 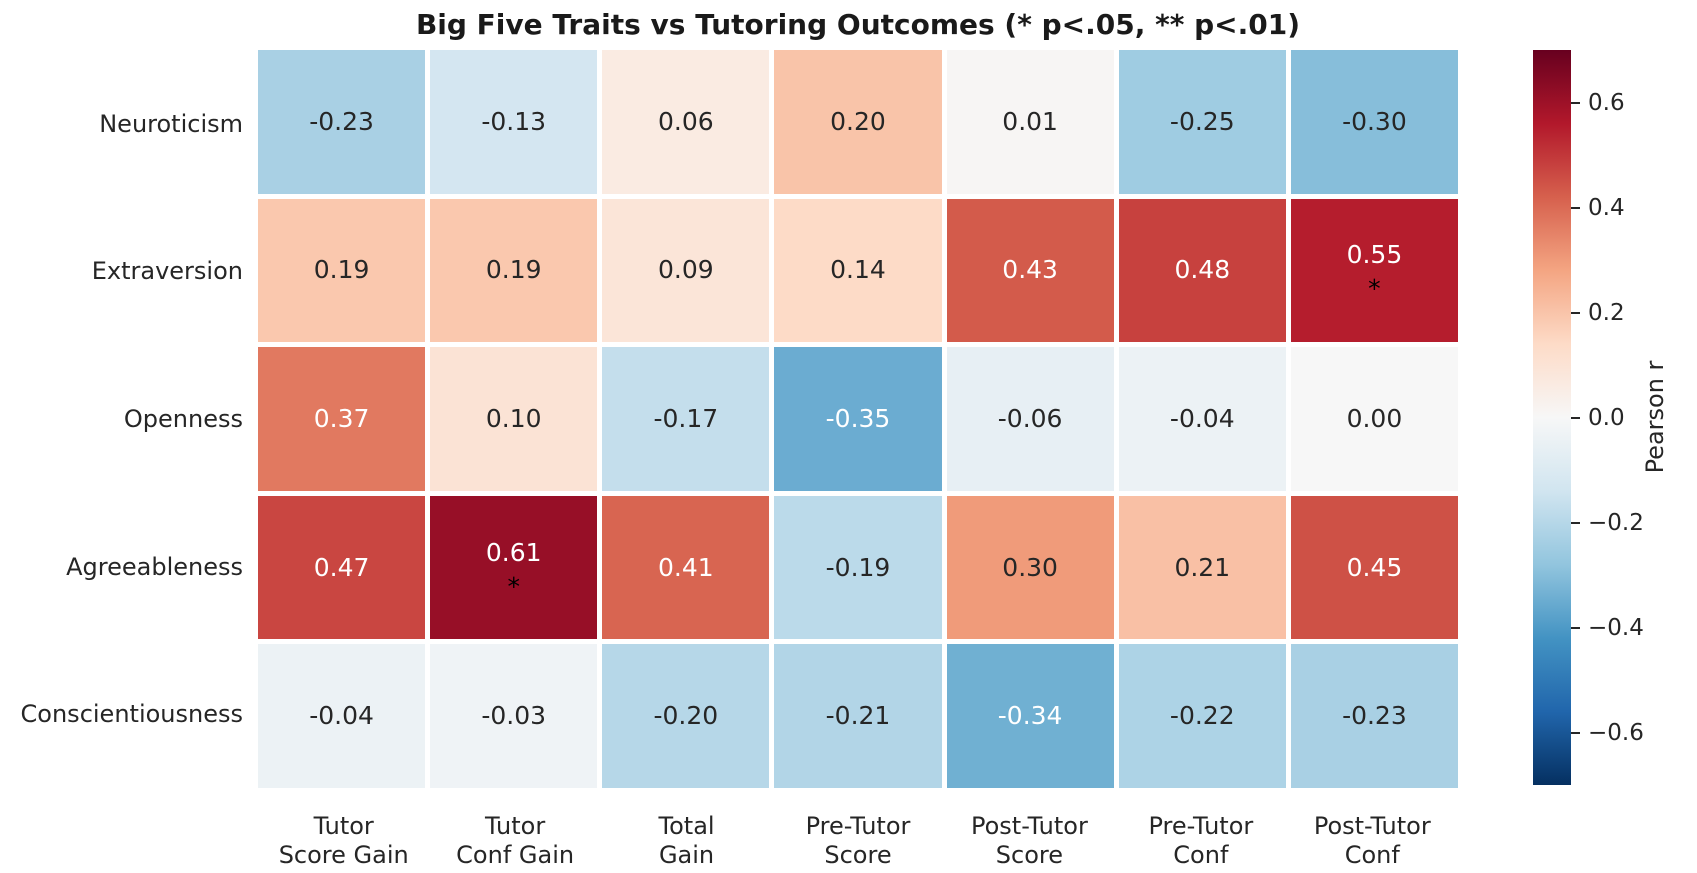 What do you see at coordinates (1616, 522) in the screenshot?
I see `colorbar-tick-label: −0.2` at bounding box center [1616, 522].